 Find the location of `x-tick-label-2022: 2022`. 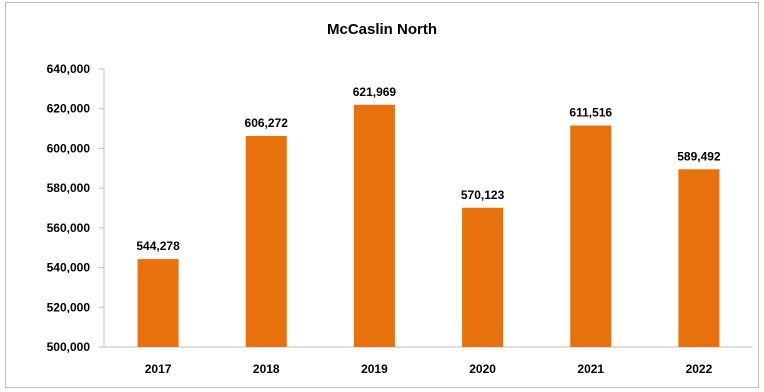

x-tick-label-2022: 2022 is located at coordinates (699, 369).